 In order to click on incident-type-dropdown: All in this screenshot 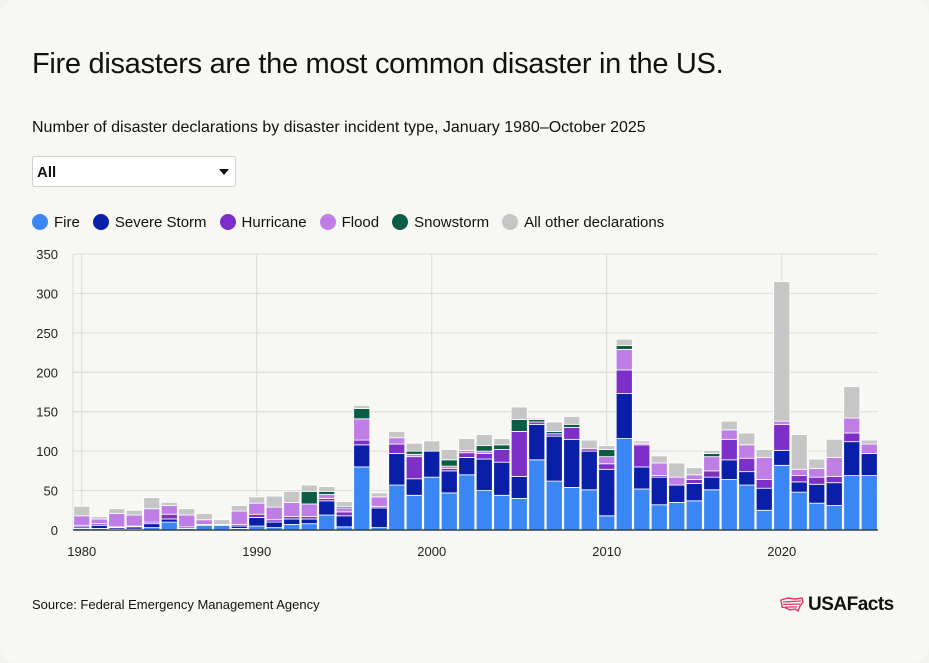, I will do `click(134, 171)`.